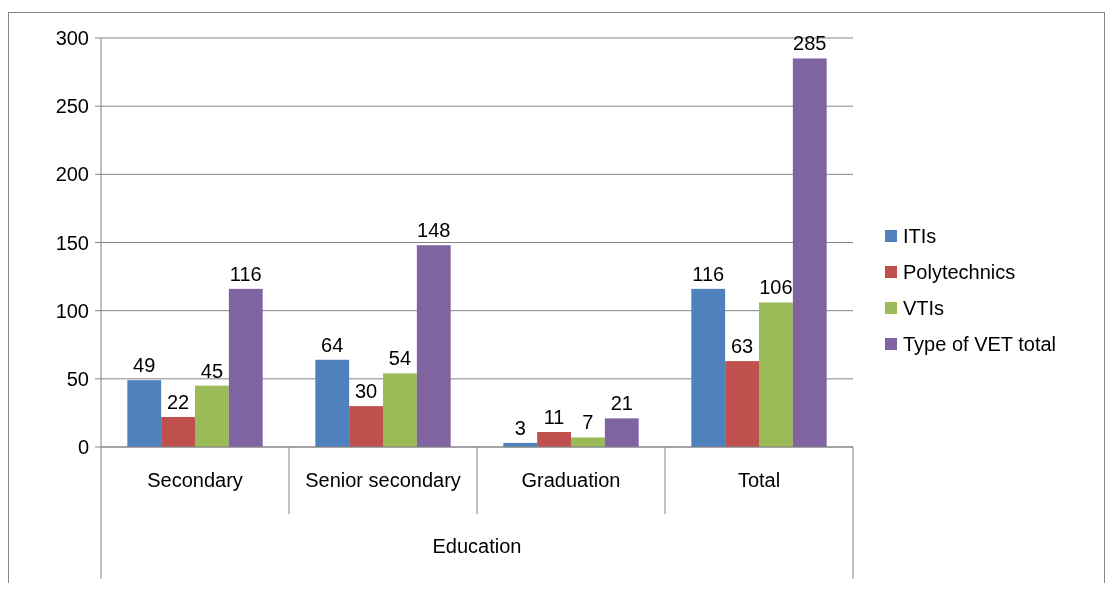 The width and height of the screenshot is (1113, 591). What do you see at coordinates (920, 236) in the screenshot?
I see `legend-label: ITIs` at bounding box center [920, 236].